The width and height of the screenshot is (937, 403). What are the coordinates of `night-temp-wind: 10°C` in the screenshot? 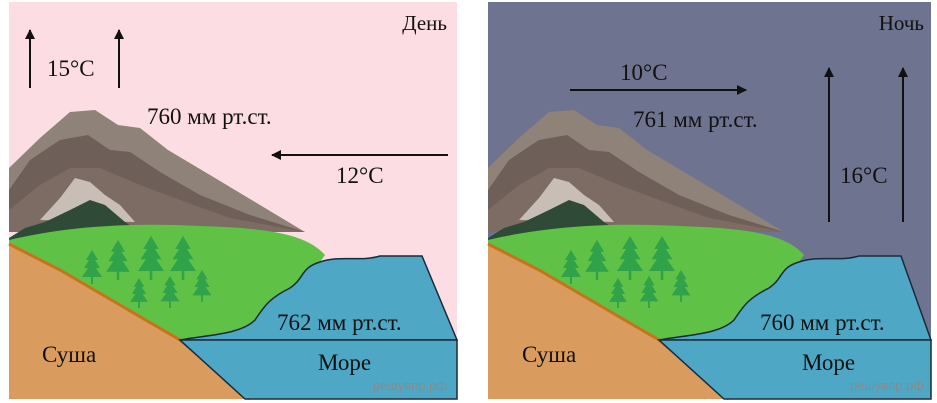 It's located at (644, 72).